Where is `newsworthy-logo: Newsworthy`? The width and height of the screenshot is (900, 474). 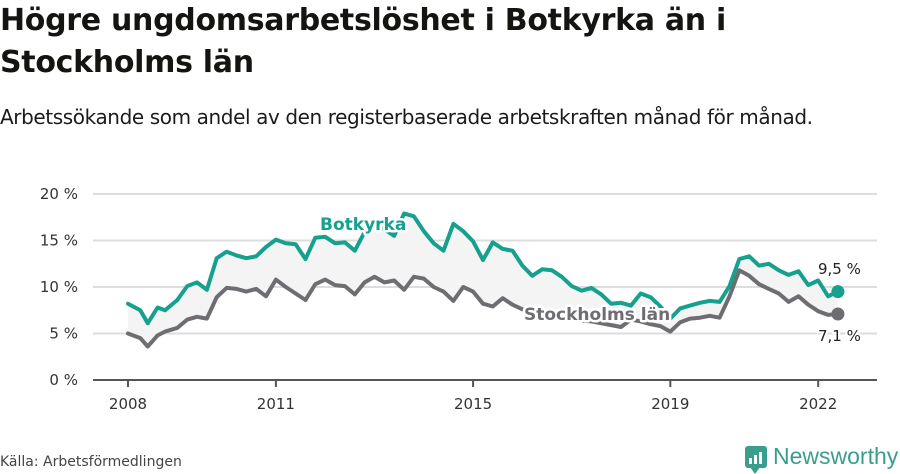 newsworthy-logo: Newsworthy is located at coordinates (822, 458).